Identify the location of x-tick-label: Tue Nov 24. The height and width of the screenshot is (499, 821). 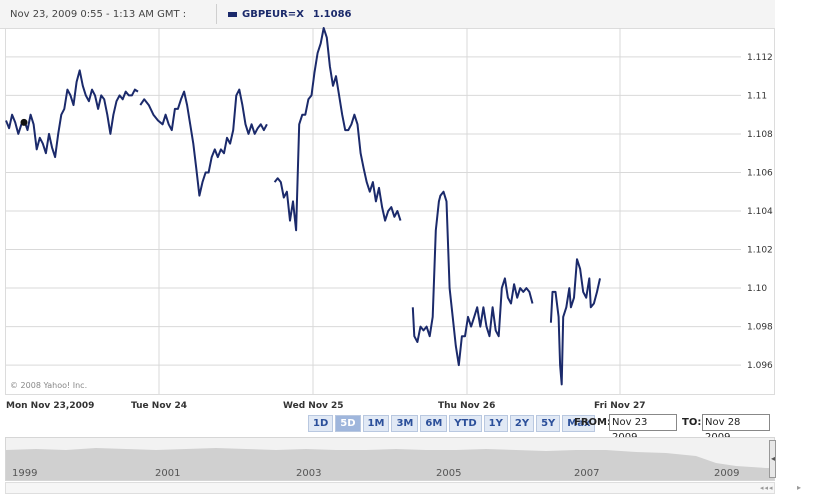
(159, 406).